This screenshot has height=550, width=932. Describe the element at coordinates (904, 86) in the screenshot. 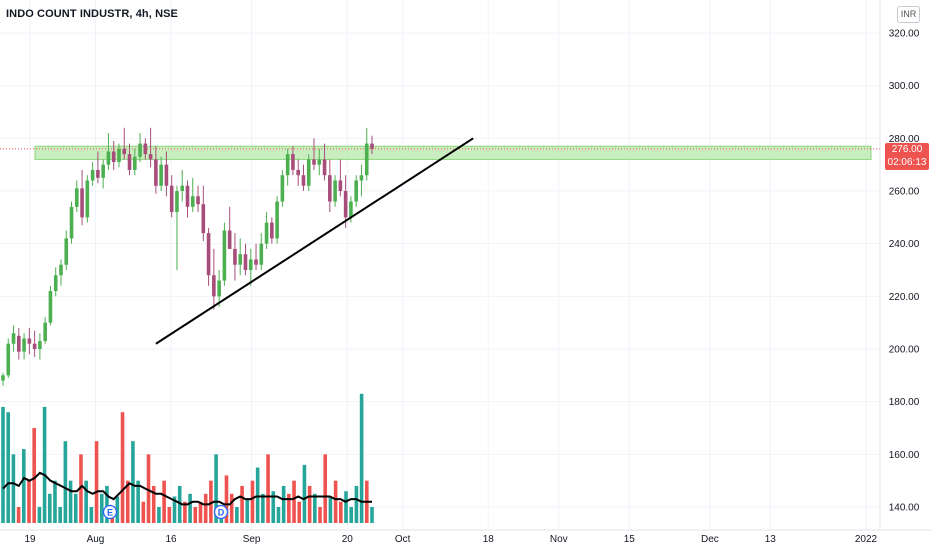

I see `y-tick-label: 300.00` at that location.